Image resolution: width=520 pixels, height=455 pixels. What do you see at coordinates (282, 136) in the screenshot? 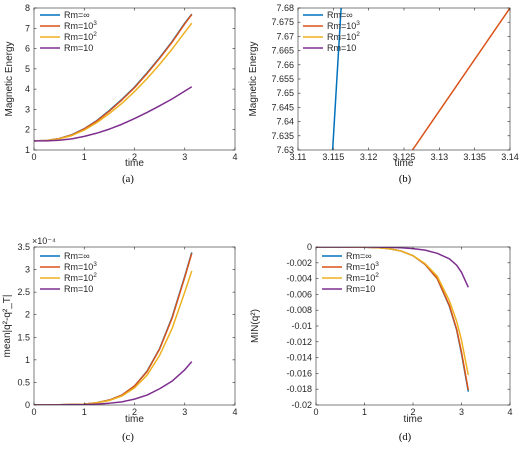
I see `y-tick-label: 7.635` at bounding box center [282, 136].